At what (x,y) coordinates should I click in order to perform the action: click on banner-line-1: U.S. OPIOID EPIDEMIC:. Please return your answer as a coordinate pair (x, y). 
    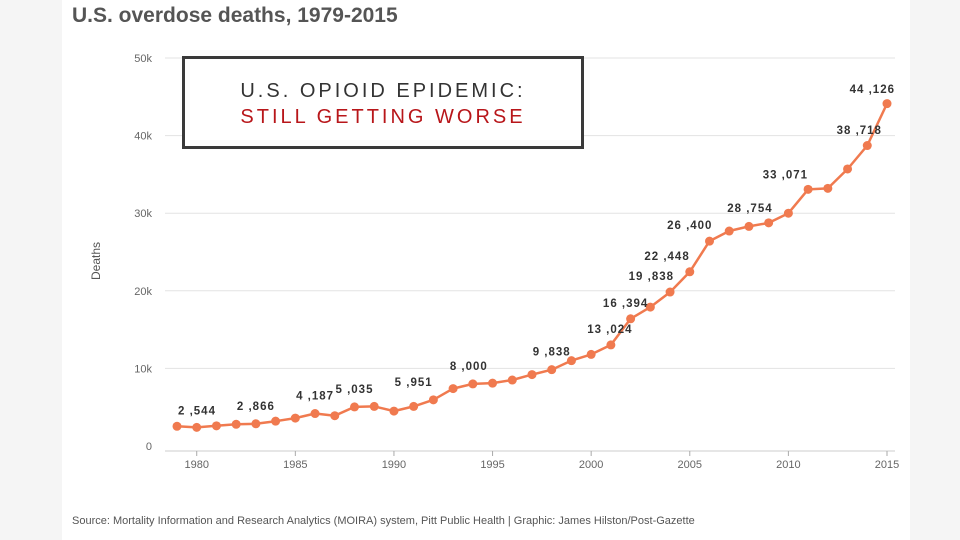
    Looking at the image, I should click on (383, 91).